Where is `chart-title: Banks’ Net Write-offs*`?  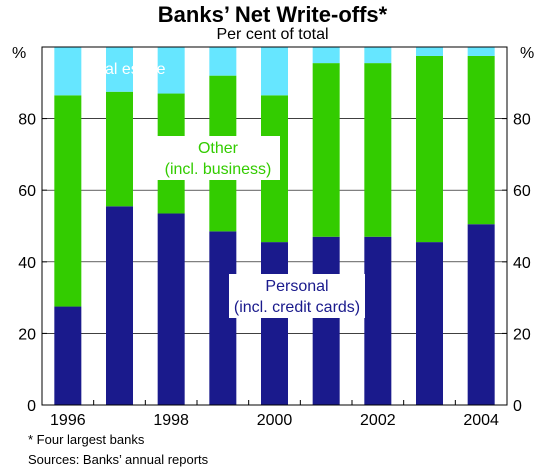
chart-title: Banks’ Net Write-offs* is located at coordinates (272, 14).